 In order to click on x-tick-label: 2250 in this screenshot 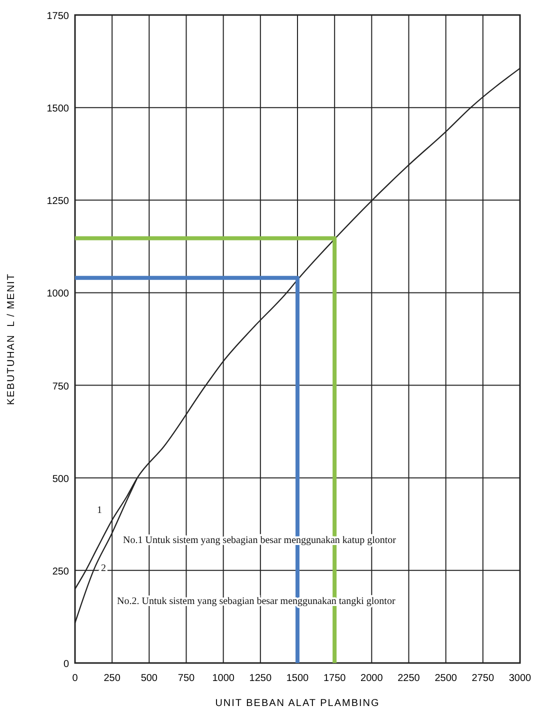, I will do `click(409, 678)`.